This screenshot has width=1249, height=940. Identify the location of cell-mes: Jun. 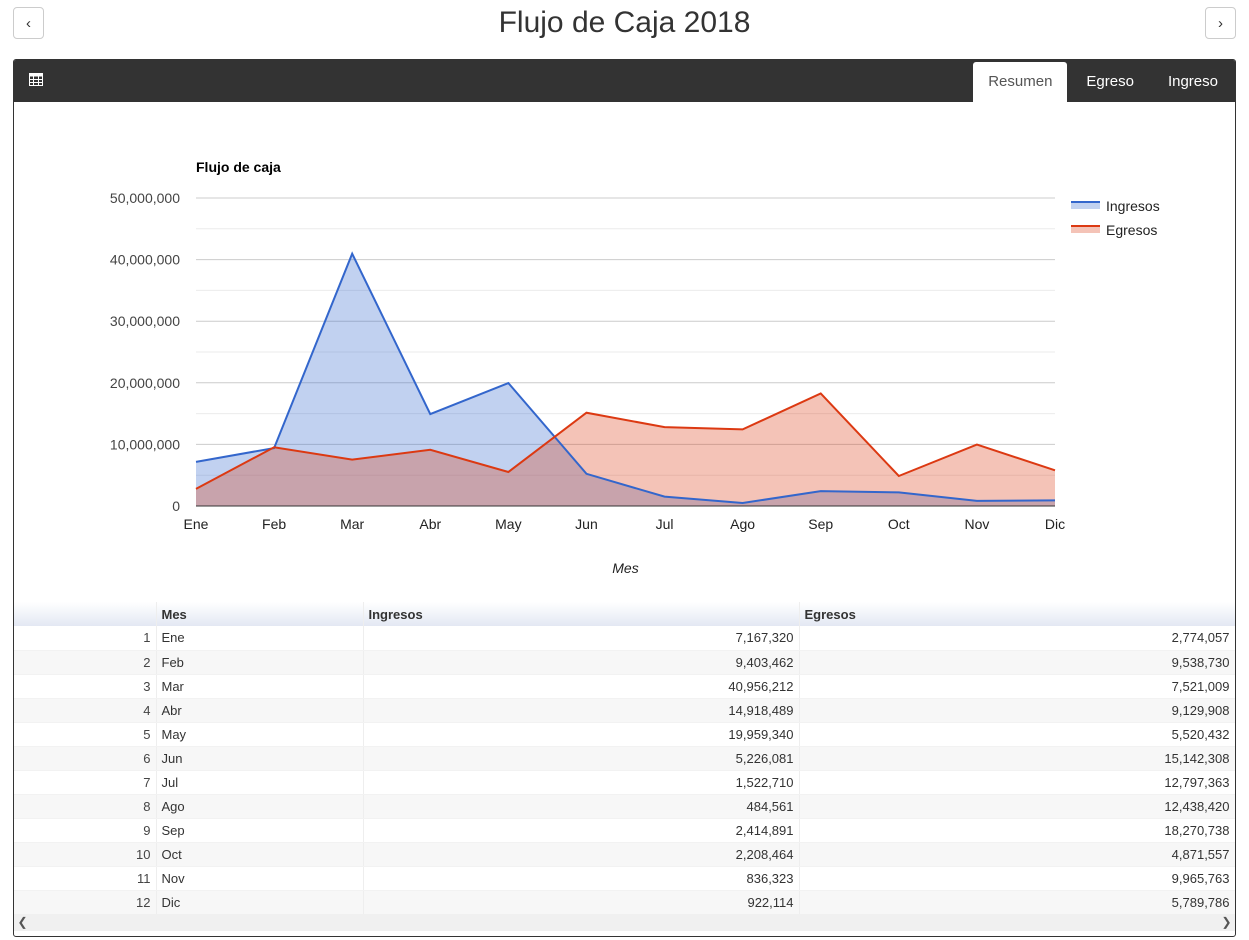
(260, 758).